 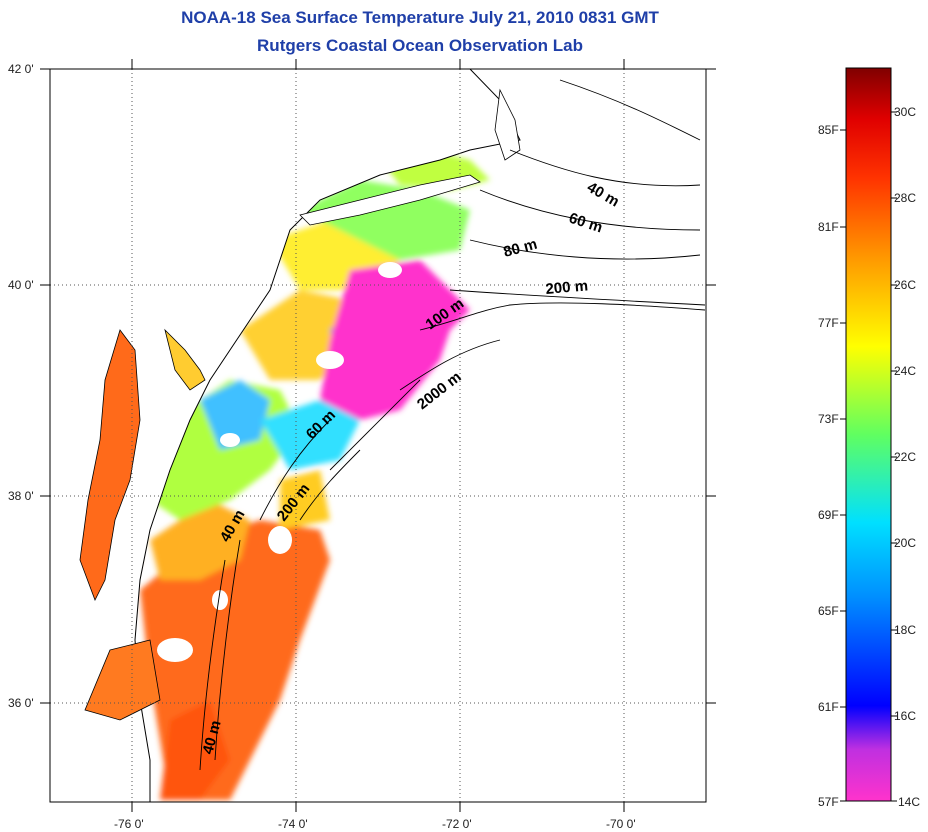 I want to click on delaware-bay, so click(x=185, y=359).